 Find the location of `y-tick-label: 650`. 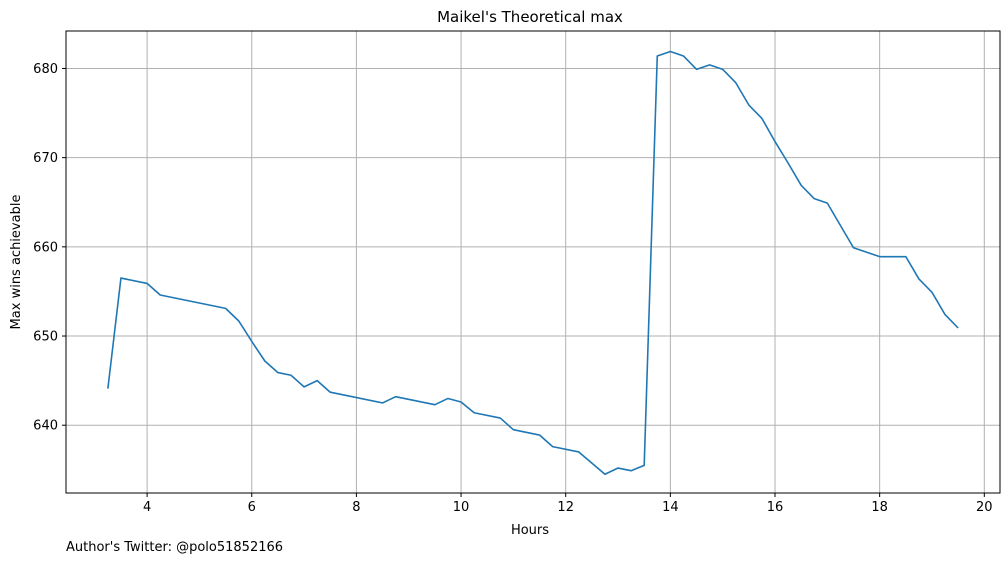

y-tick-label: 650 is located at coordinates (45, 337).